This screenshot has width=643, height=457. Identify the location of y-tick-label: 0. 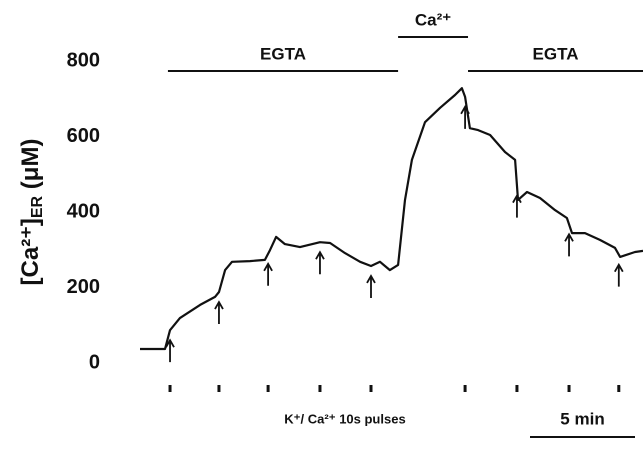
(94, 362).